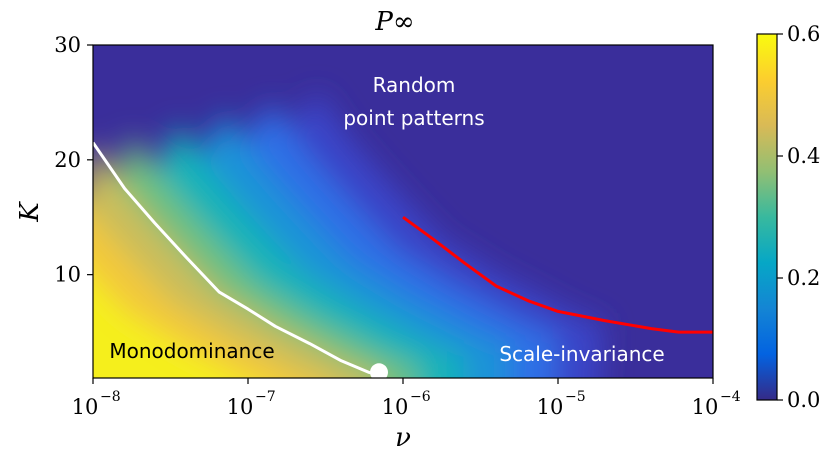 The height and width of the screenshot is (451, 829). What do you see at coordinates (420, 397) in the screenshot?
I see `x-tick-exponent: −6` at bounding box center [420, 397].